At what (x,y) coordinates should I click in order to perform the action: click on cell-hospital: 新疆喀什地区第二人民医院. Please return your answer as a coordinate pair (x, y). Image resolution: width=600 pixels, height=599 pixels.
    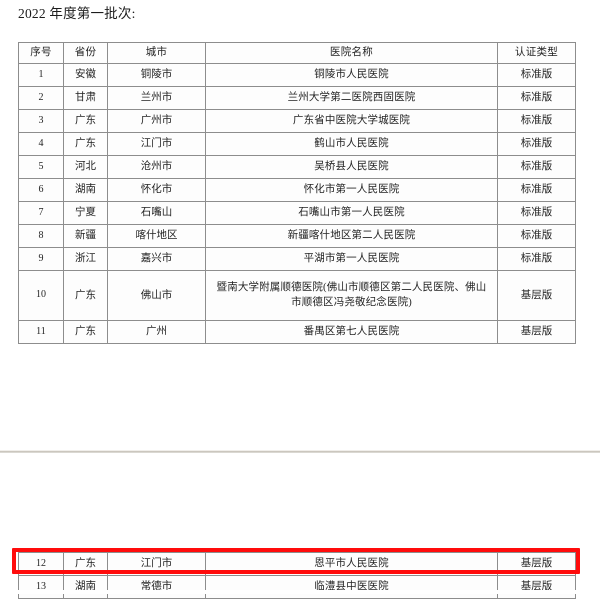
    Looking at the image, I should click on (351, 236).